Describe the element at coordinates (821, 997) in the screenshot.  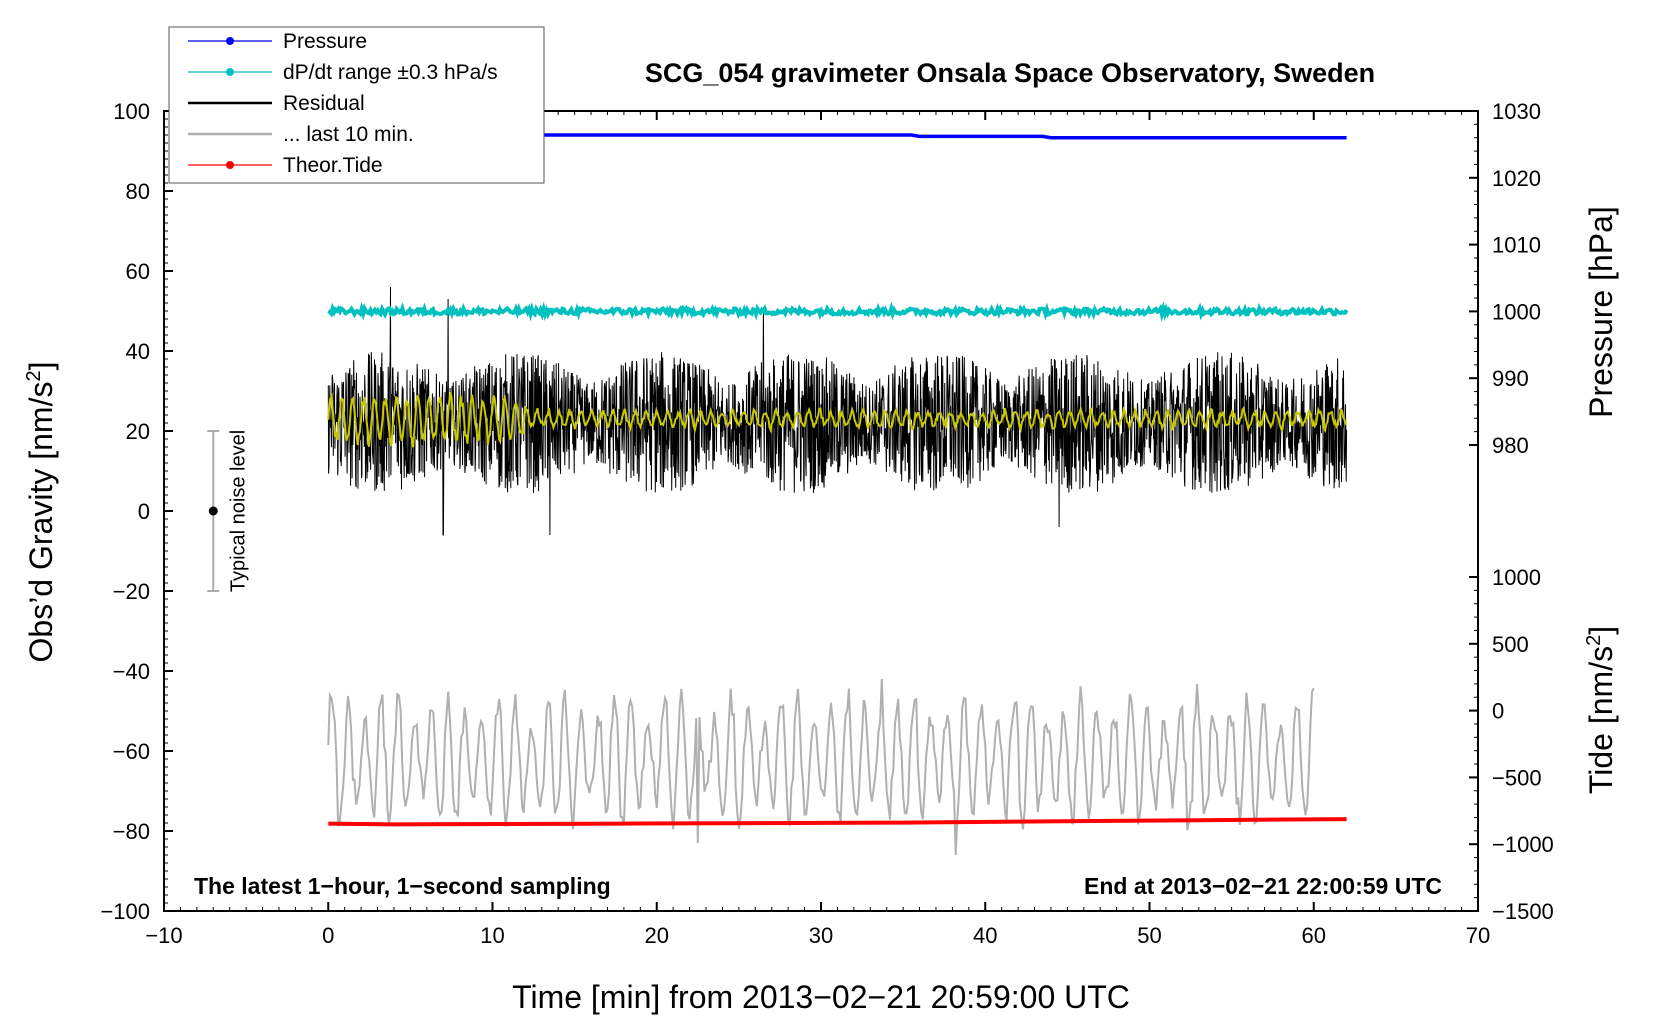
I see `x-axis-title: Time [min] from 2013−02−21 20:59:00 UTC` at that location.